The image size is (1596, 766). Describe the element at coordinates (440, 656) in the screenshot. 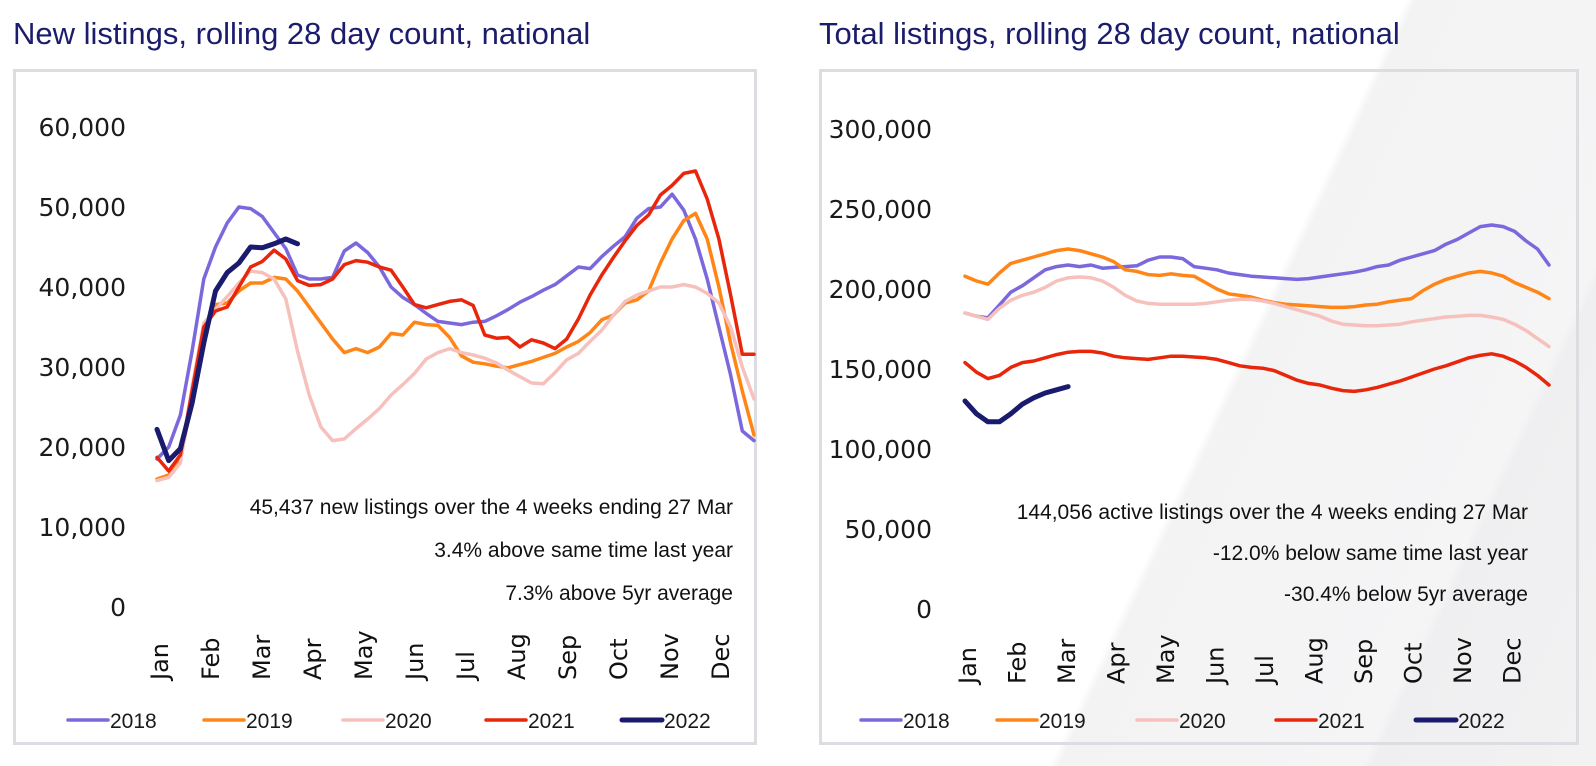

I see `left-x-axis: Jan Feb Mar Apr May Jun Jul Aug Sep Oct Nov Dec` at that location.